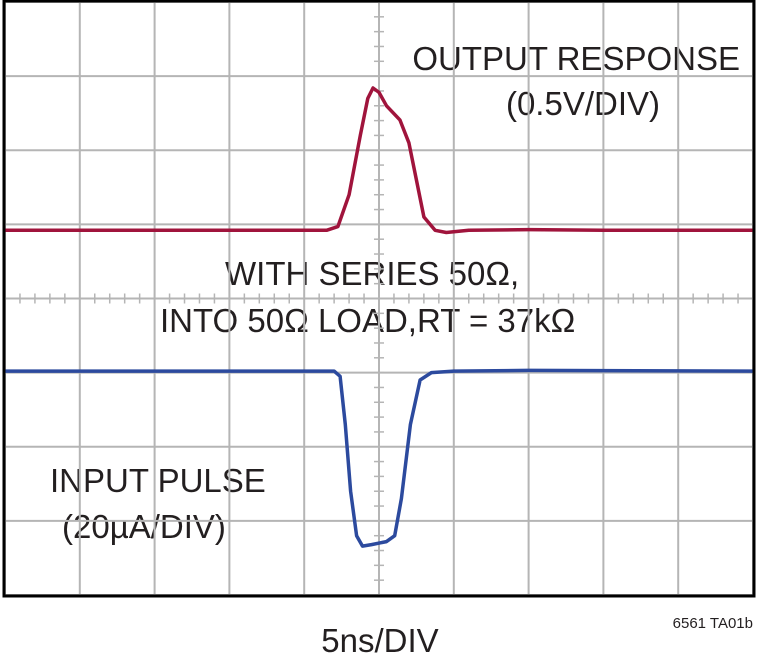 This screenshot has height=669, width=760. Describe the element at coordinates (144, 526) in the screenshot. I see `annotation: (20µA/DIV)` at that location.